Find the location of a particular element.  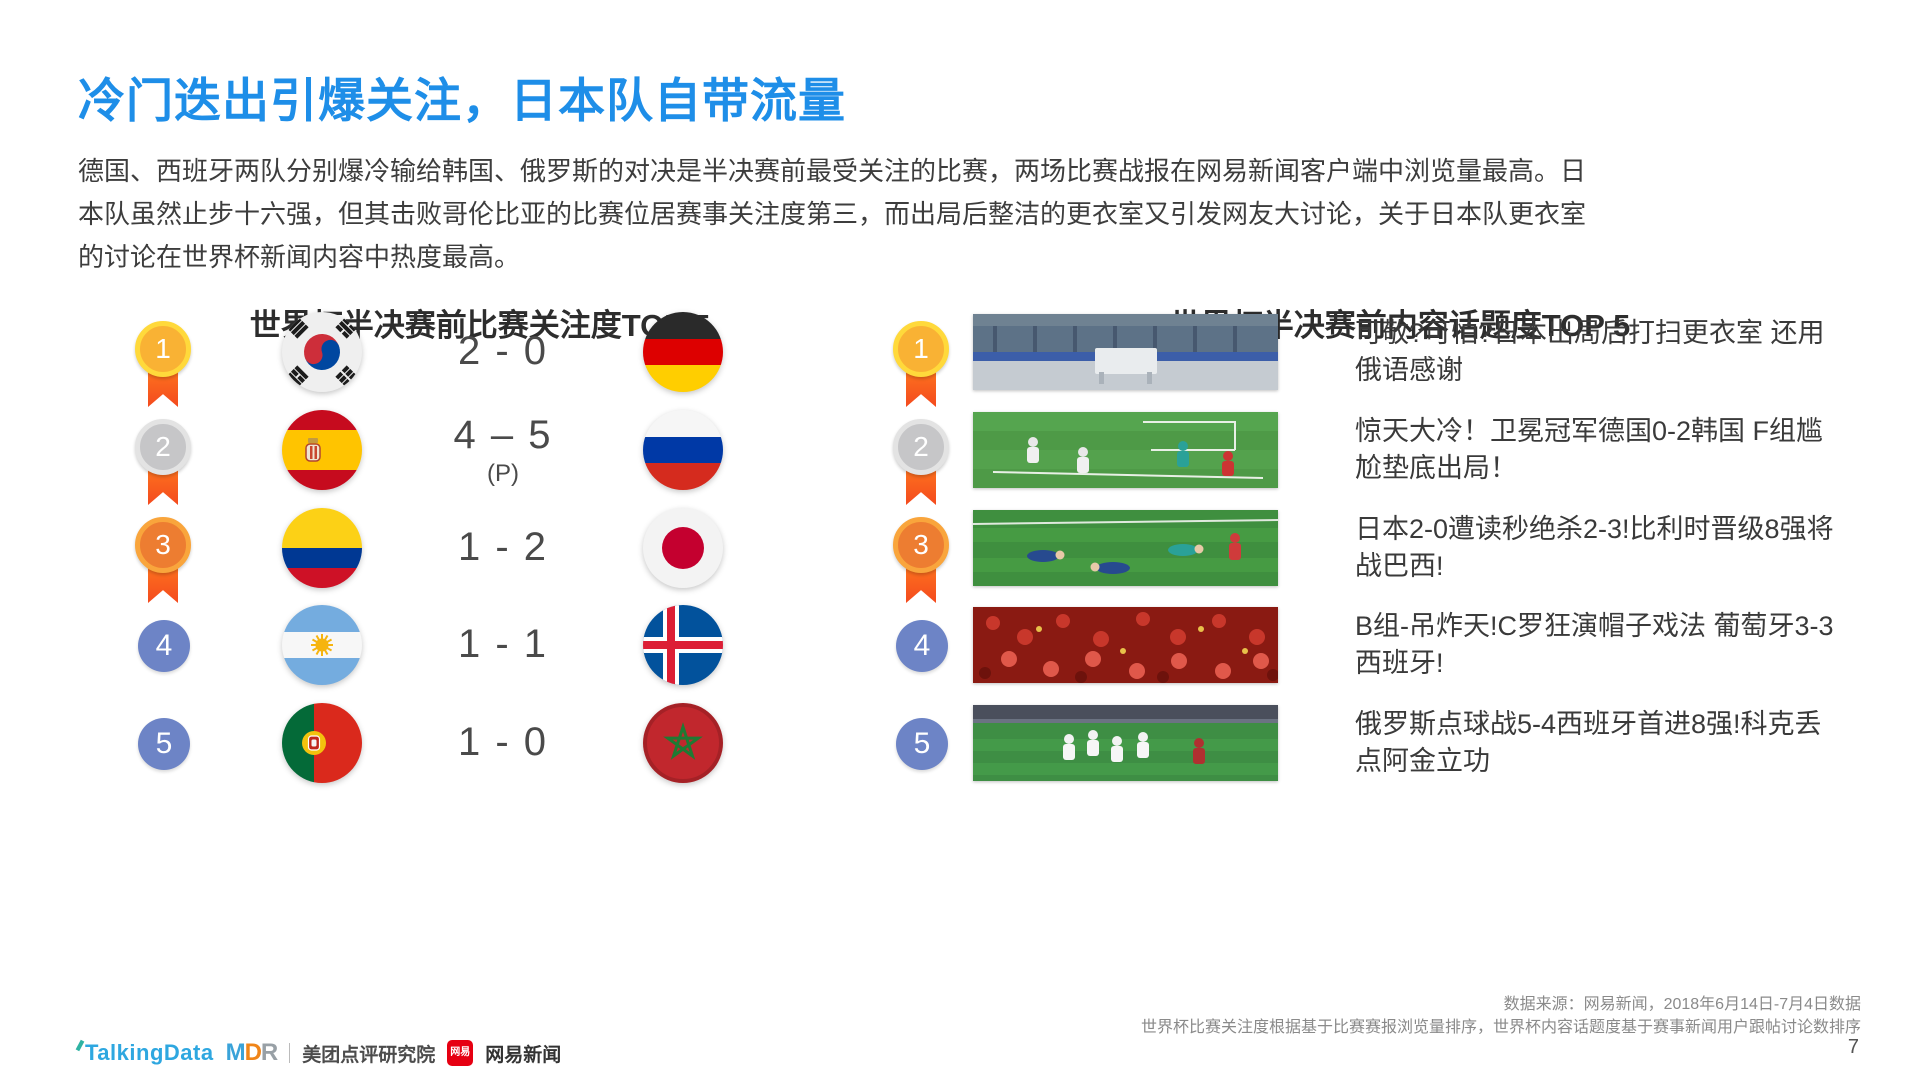

match-row-1: 1 2 - 0 is located at coordinates (960, 355).